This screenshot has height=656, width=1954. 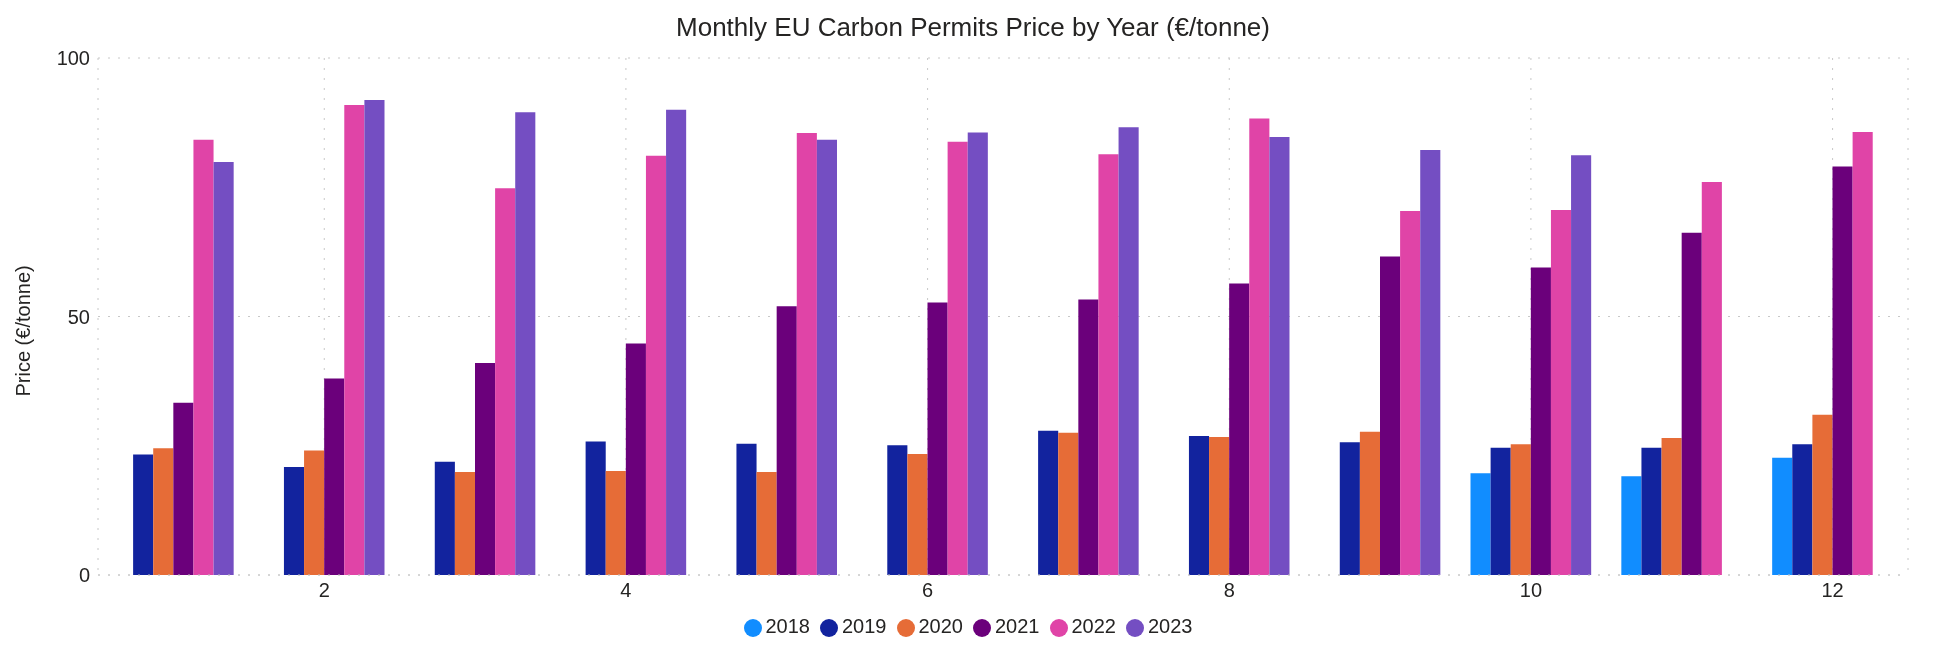 I want to click on x-tick-label: 10, so click(x=1531, y=590).